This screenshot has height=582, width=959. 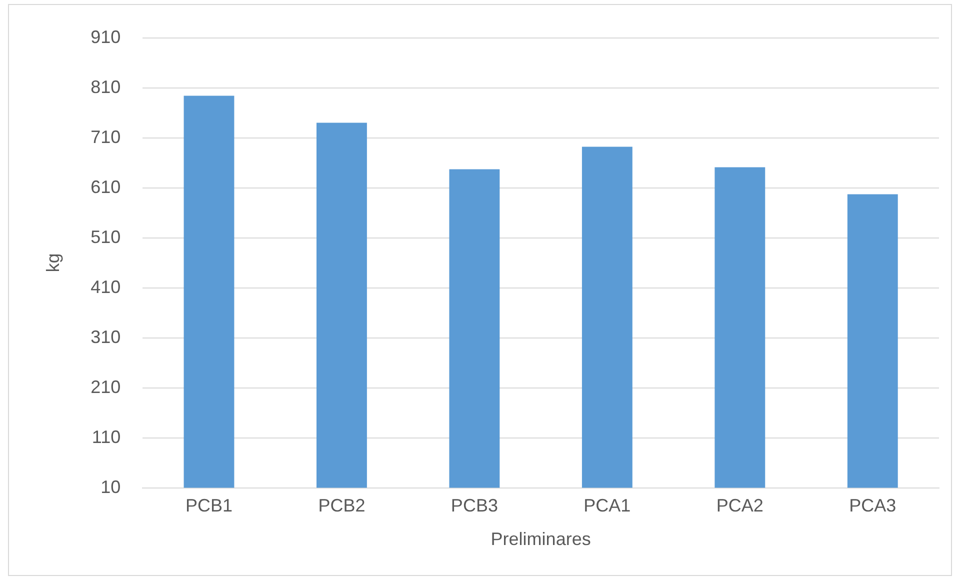 I want to click on y-tick-label: 510, so click(x=105, y=236).